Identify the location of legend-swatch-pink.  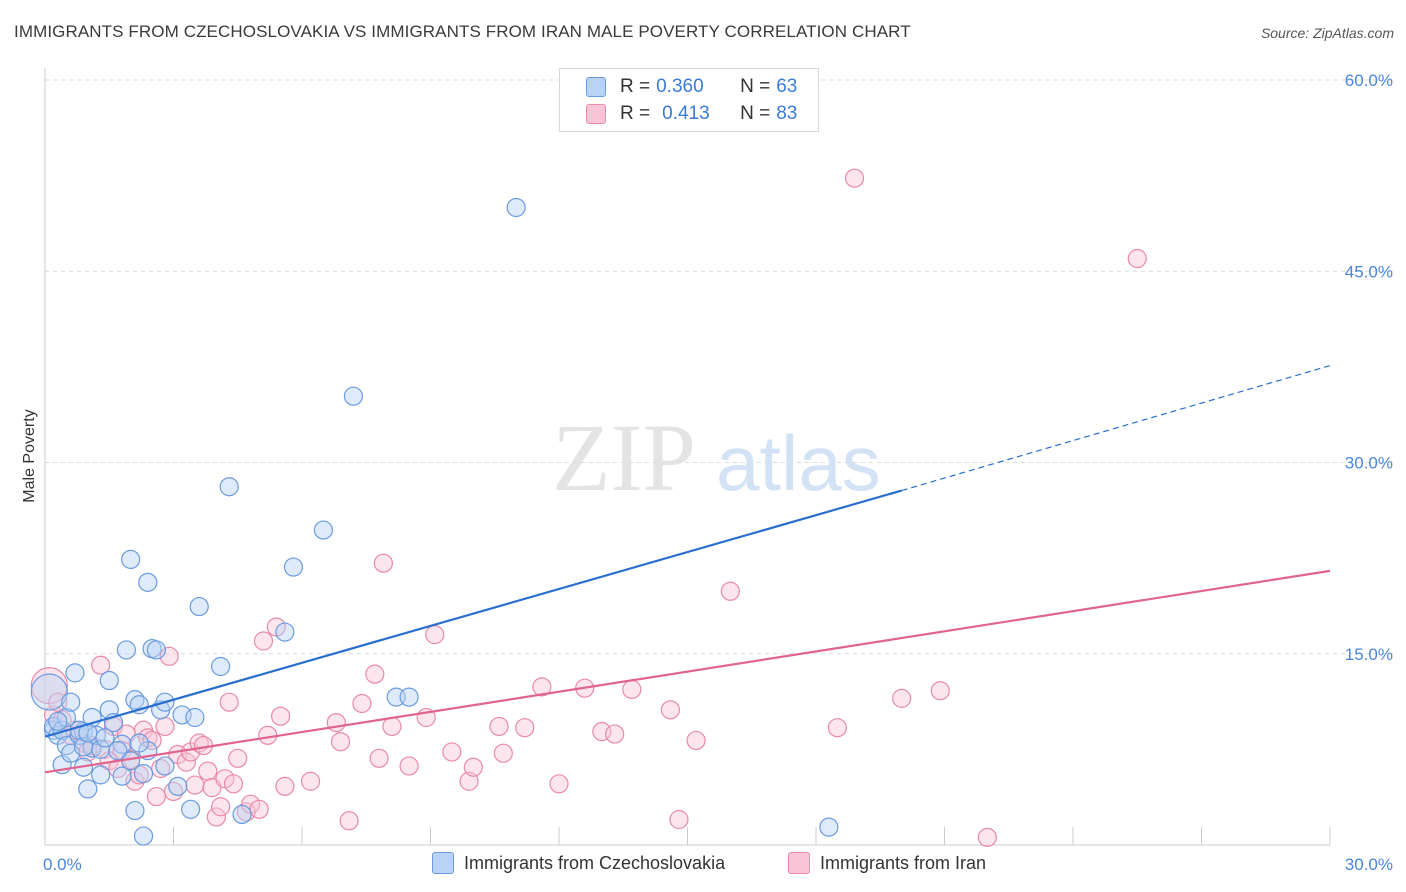
(596, 114).